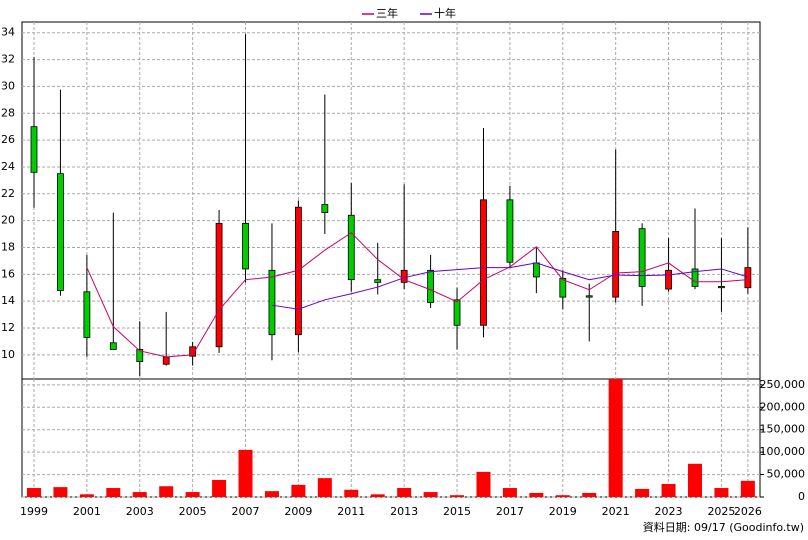 The height and width of the screenshot is (540, 808). I want to click on footer: 資料日期: 09/17 (Goodinfo.tw), so click(723, 527).